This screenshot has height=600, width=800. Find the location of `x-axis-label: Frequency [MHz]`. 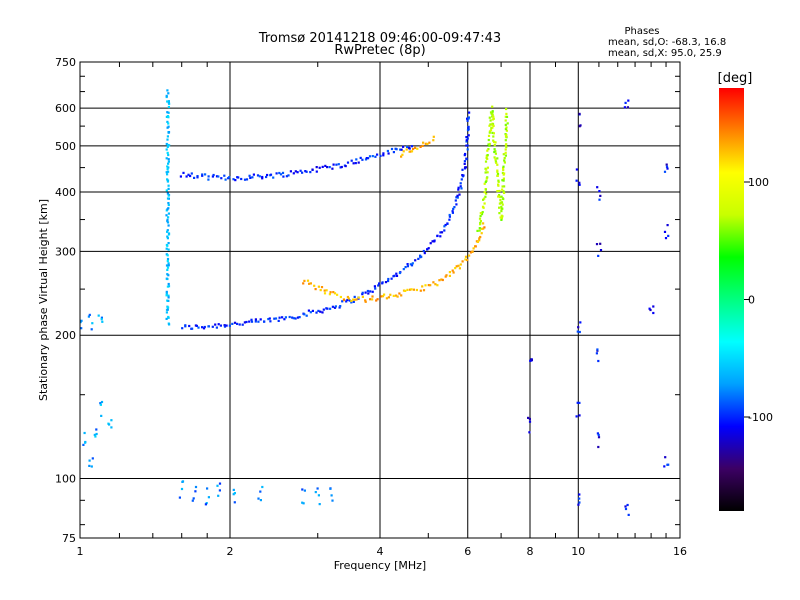

x-axis-label: Frequency [MHz] is located at coordinates (380, 565).